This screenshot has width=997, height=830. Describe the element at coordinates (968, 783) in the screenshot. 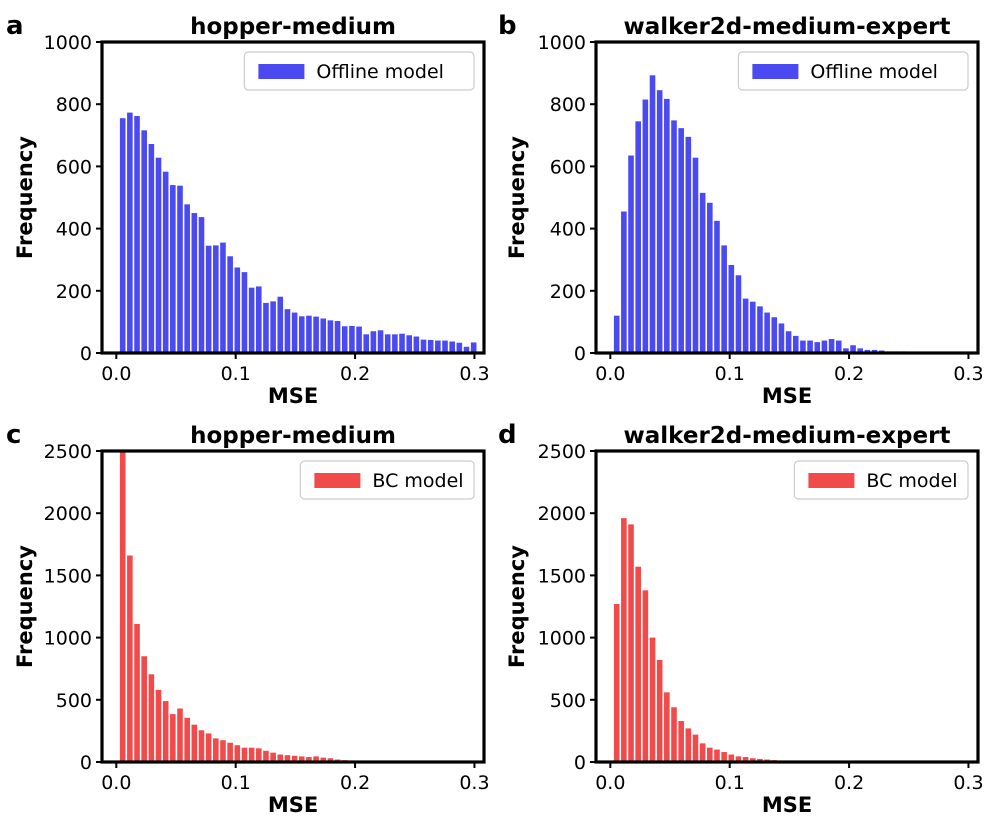

I see `x-tick-label: 0.3` at that location.